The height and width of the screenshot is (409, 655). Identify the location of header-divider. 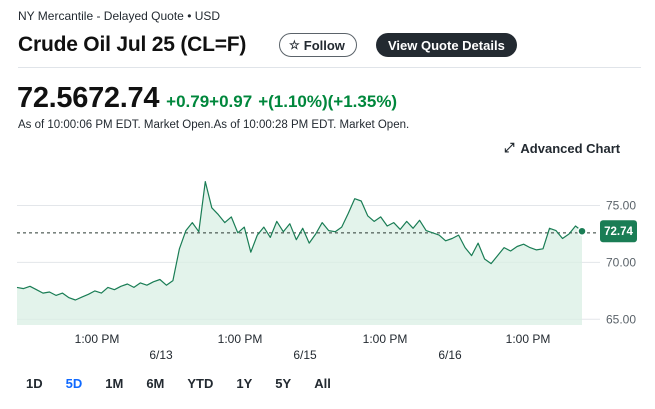
(329, 67).